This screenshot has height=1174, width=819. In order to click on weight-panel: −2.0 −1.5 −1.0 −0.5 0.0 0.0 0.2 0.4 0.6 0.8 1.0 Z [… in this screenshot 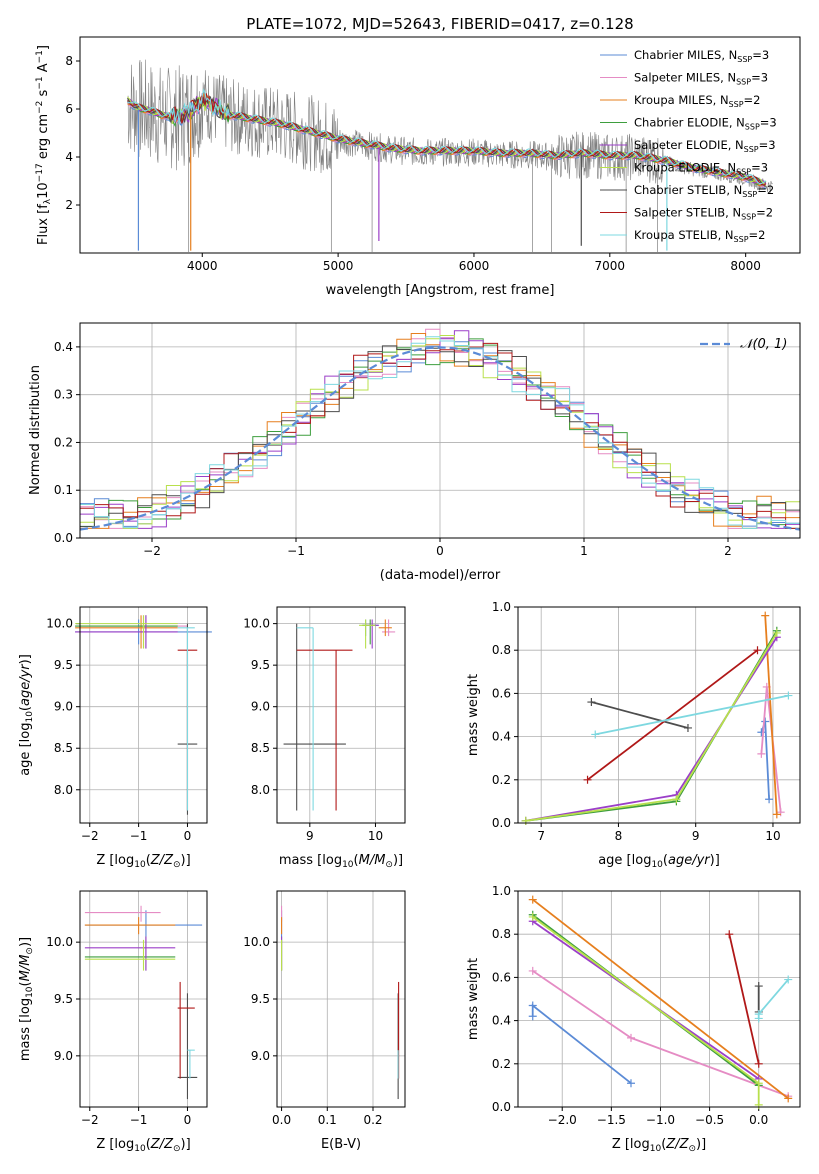, I will do `click(633, 1019)`.